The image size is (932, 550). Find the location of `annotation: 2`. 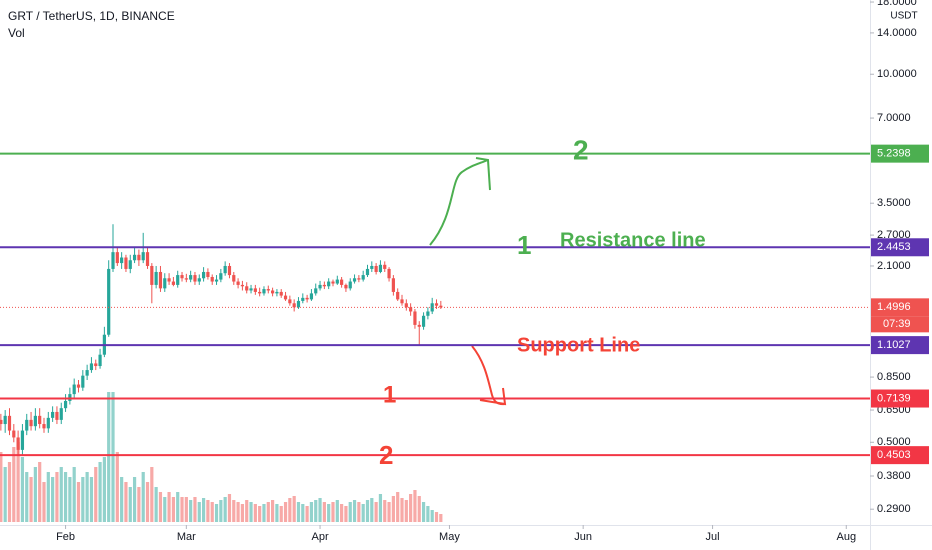

annotation: 2 is located at coordinates (581, 149).